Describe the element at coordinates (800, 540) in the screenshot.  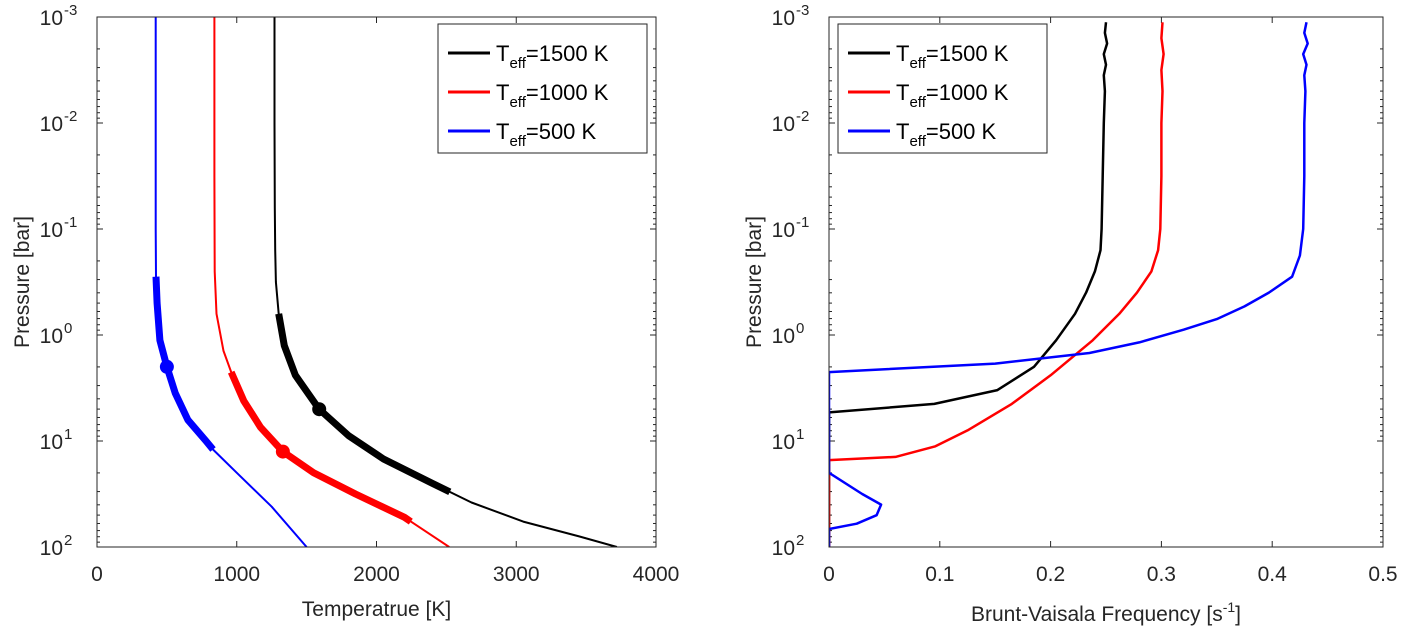
I see `right-y-tick-label-exponent: 2` at that location.